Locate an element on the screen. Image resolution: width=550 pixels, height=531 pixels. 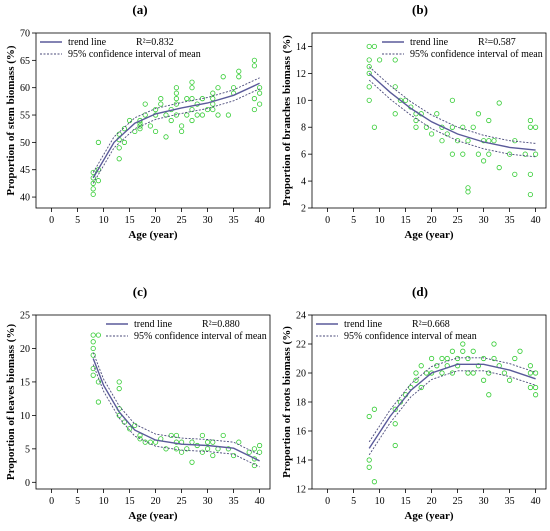
y-tick-label: 65 is located at coordinates (25, 61).